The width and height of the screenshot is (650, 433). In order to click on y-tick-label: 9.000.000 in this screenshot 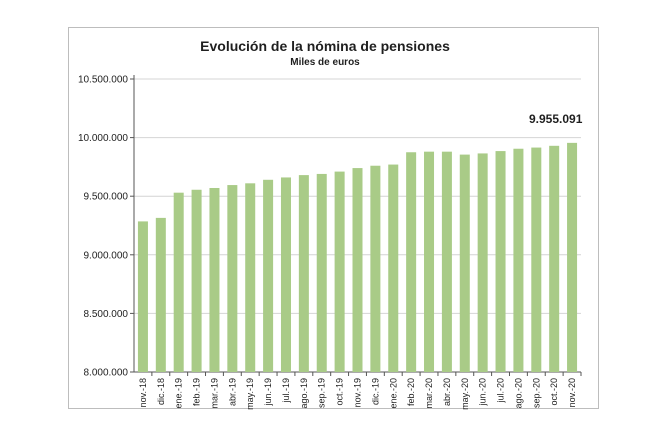, I will do `click(106, 255)`.